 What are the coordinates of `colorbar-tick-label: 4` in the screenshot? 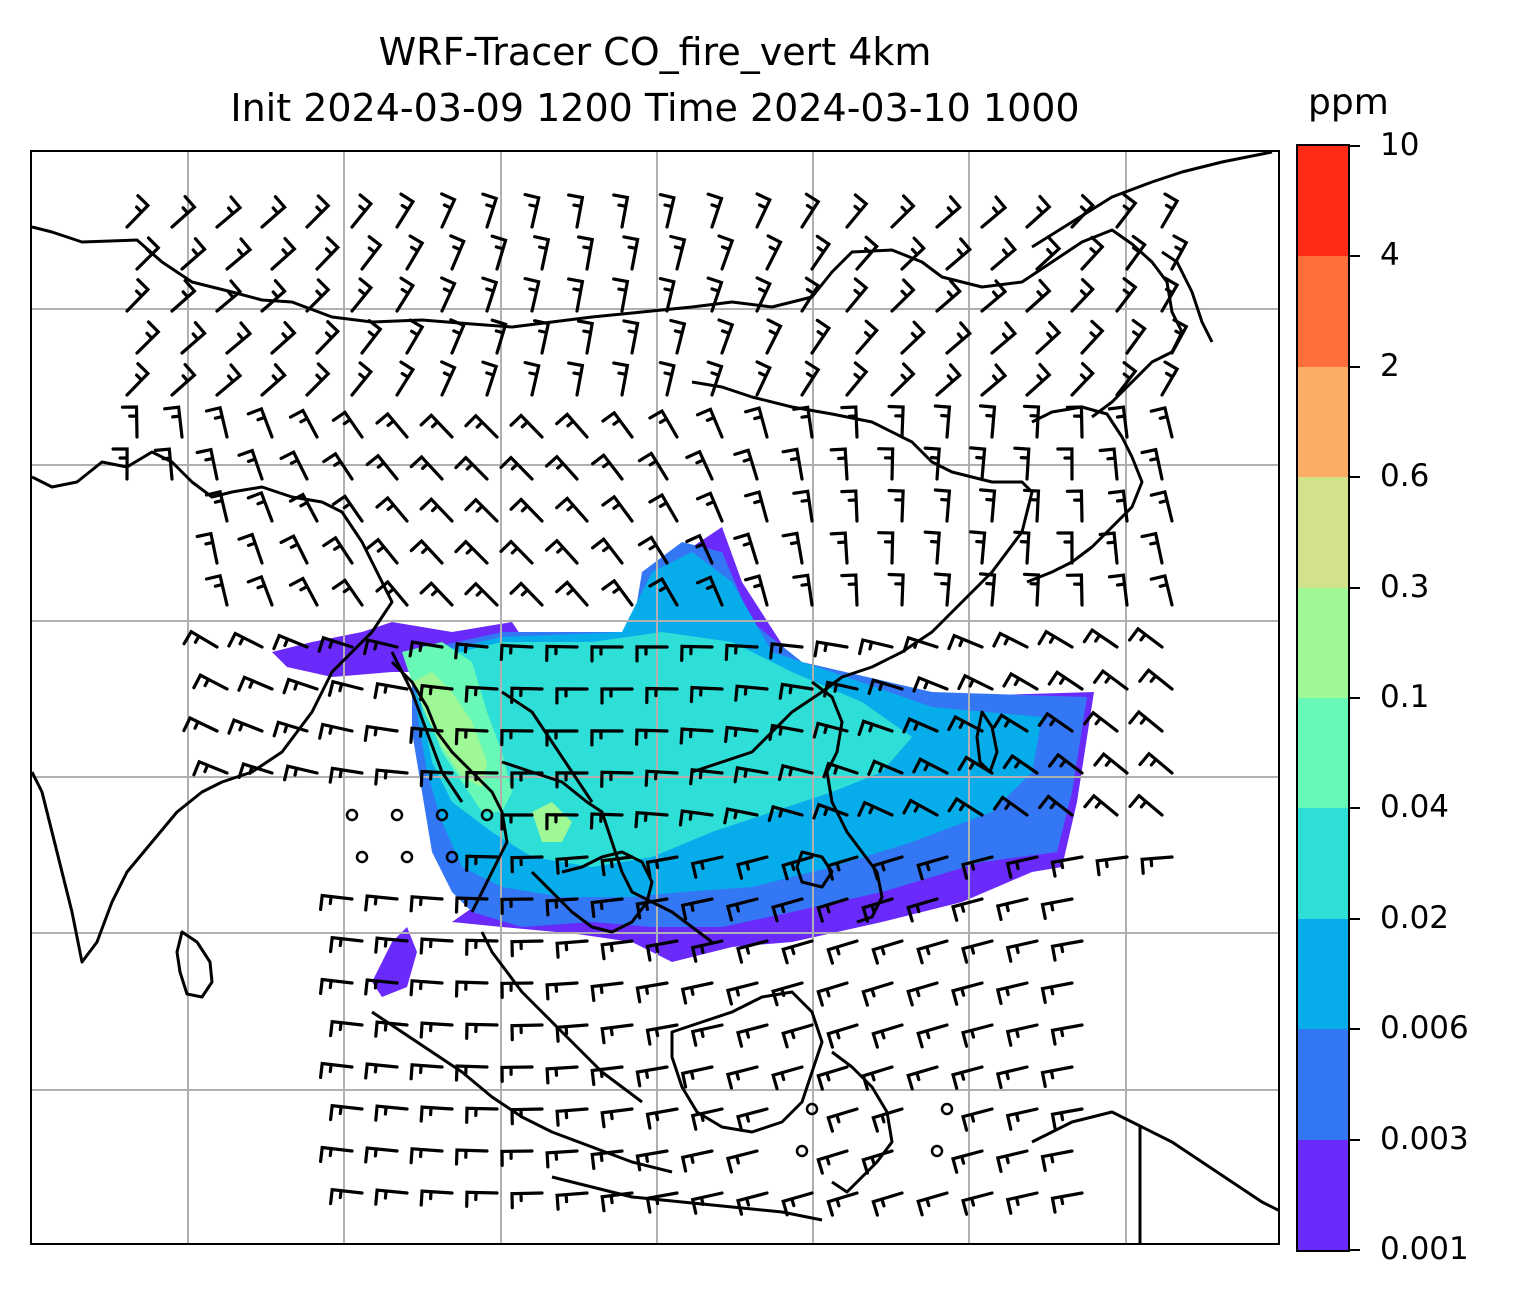 It's located at (1390, 255).